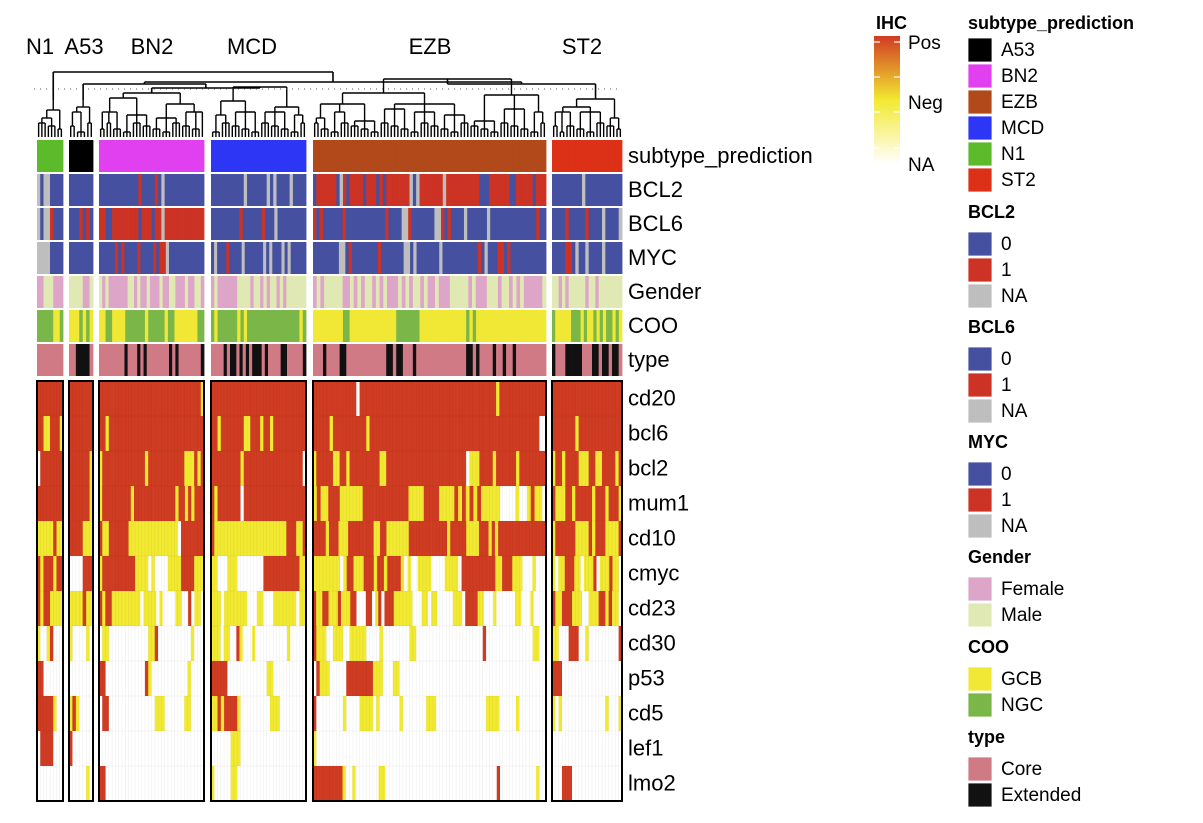  Describe the element at coordinates (658, 502) in the screenshot. I see `row-label-mum1: mum1` at that location.